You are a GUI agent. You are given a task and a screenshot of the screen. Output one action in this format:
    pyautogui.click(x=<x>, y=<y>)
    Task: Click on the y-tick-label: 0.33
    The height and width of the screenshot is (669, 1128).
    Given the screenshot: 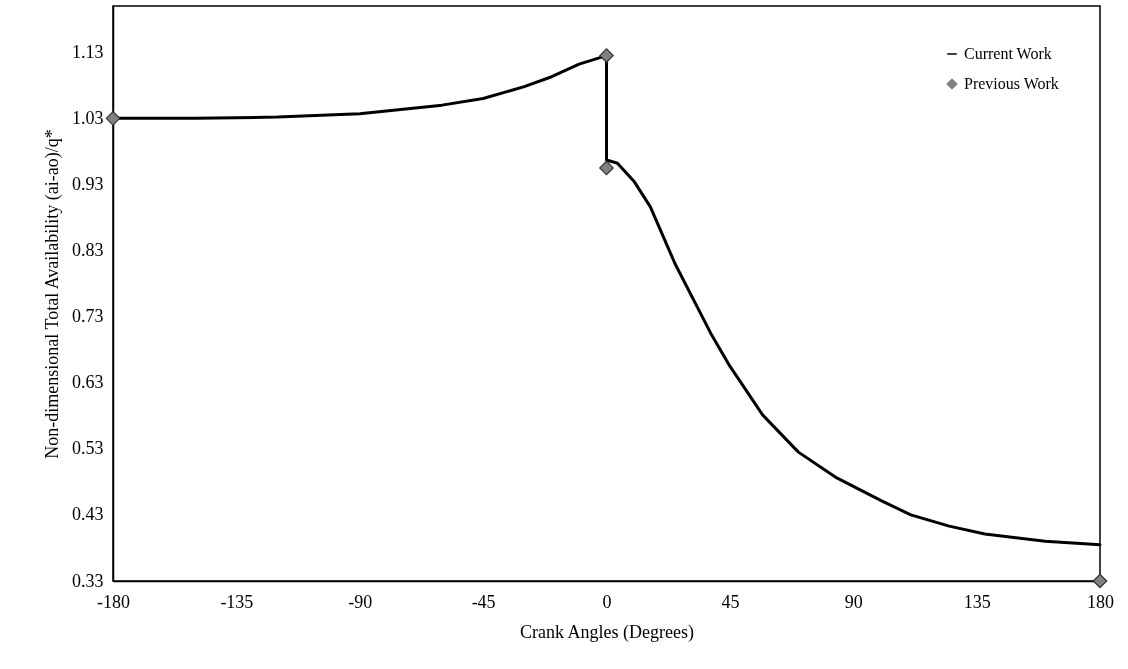 What is the action you would take?
    pyautogui.click(x=88, y=580)
    